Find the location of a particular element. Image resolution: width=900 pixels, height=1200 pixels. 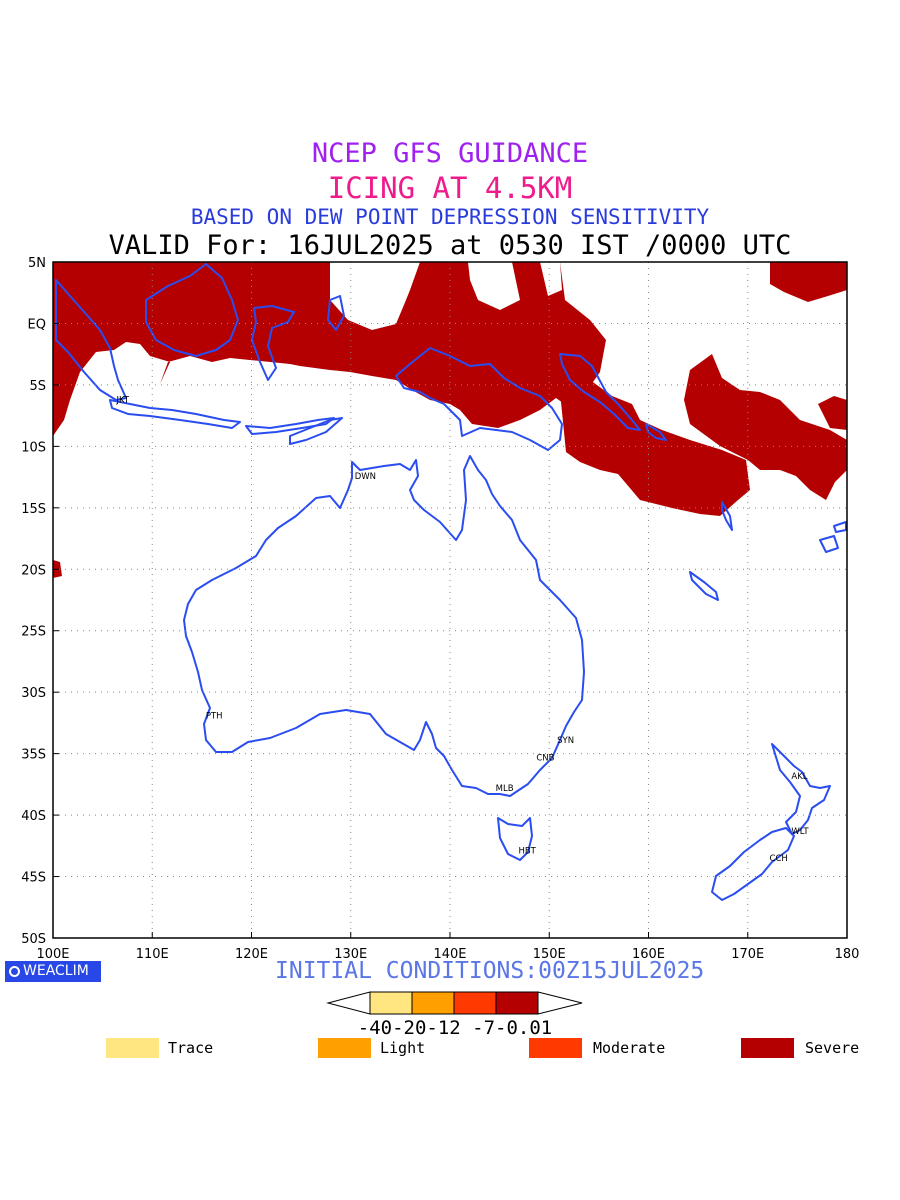

lon-tick-label: 160E is located at coordinates (648, 954).